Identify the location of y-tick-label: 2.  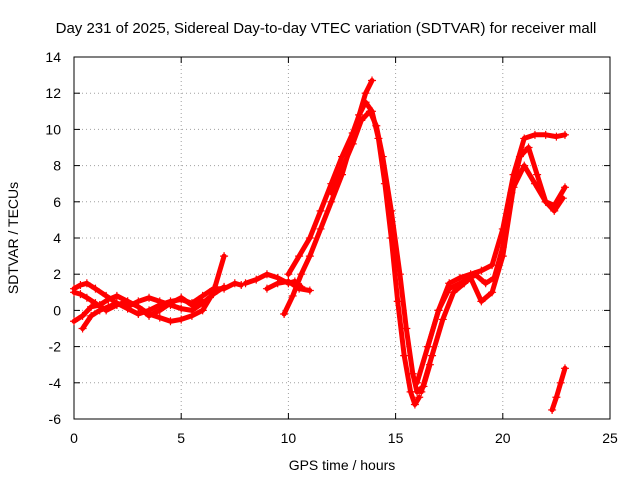
(57, 274).